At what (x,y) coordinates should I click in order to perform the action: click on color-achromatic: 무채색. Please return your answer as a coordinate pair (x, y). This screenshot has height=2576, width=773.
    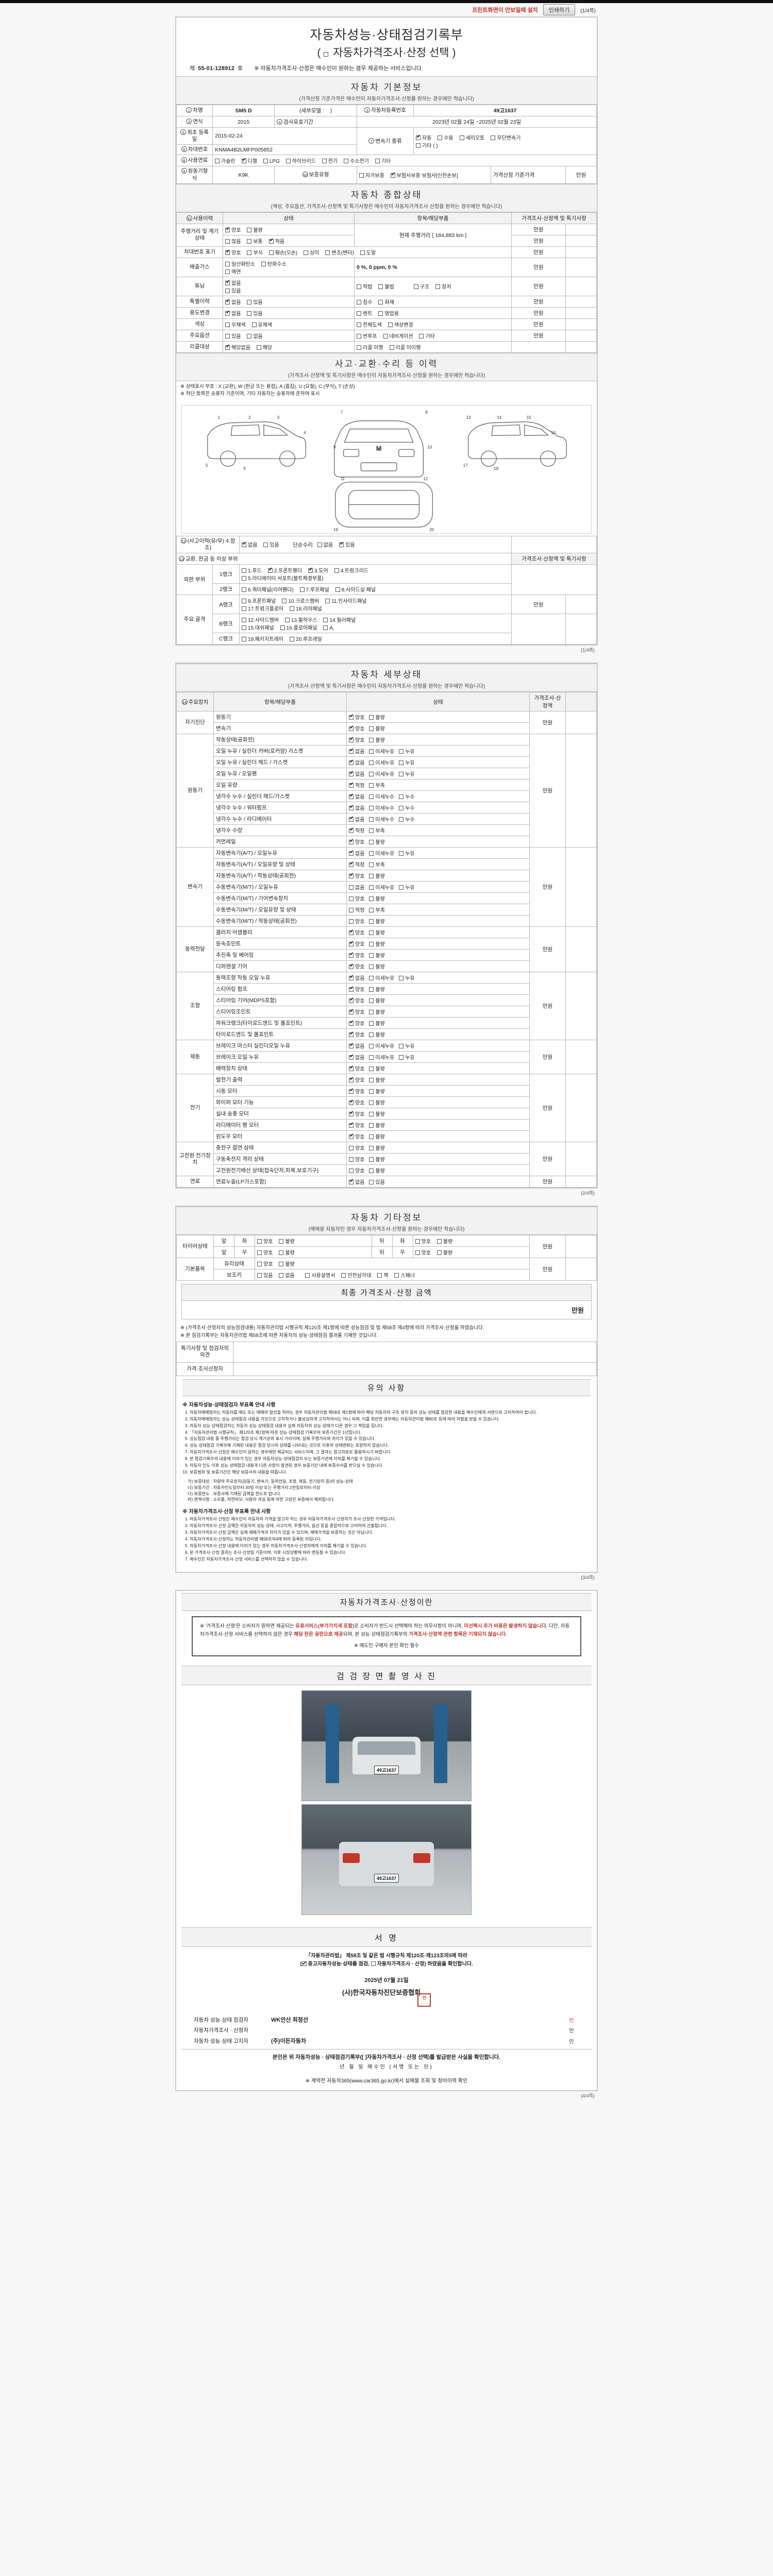
    Looking at the image, I should click on (235, 324).